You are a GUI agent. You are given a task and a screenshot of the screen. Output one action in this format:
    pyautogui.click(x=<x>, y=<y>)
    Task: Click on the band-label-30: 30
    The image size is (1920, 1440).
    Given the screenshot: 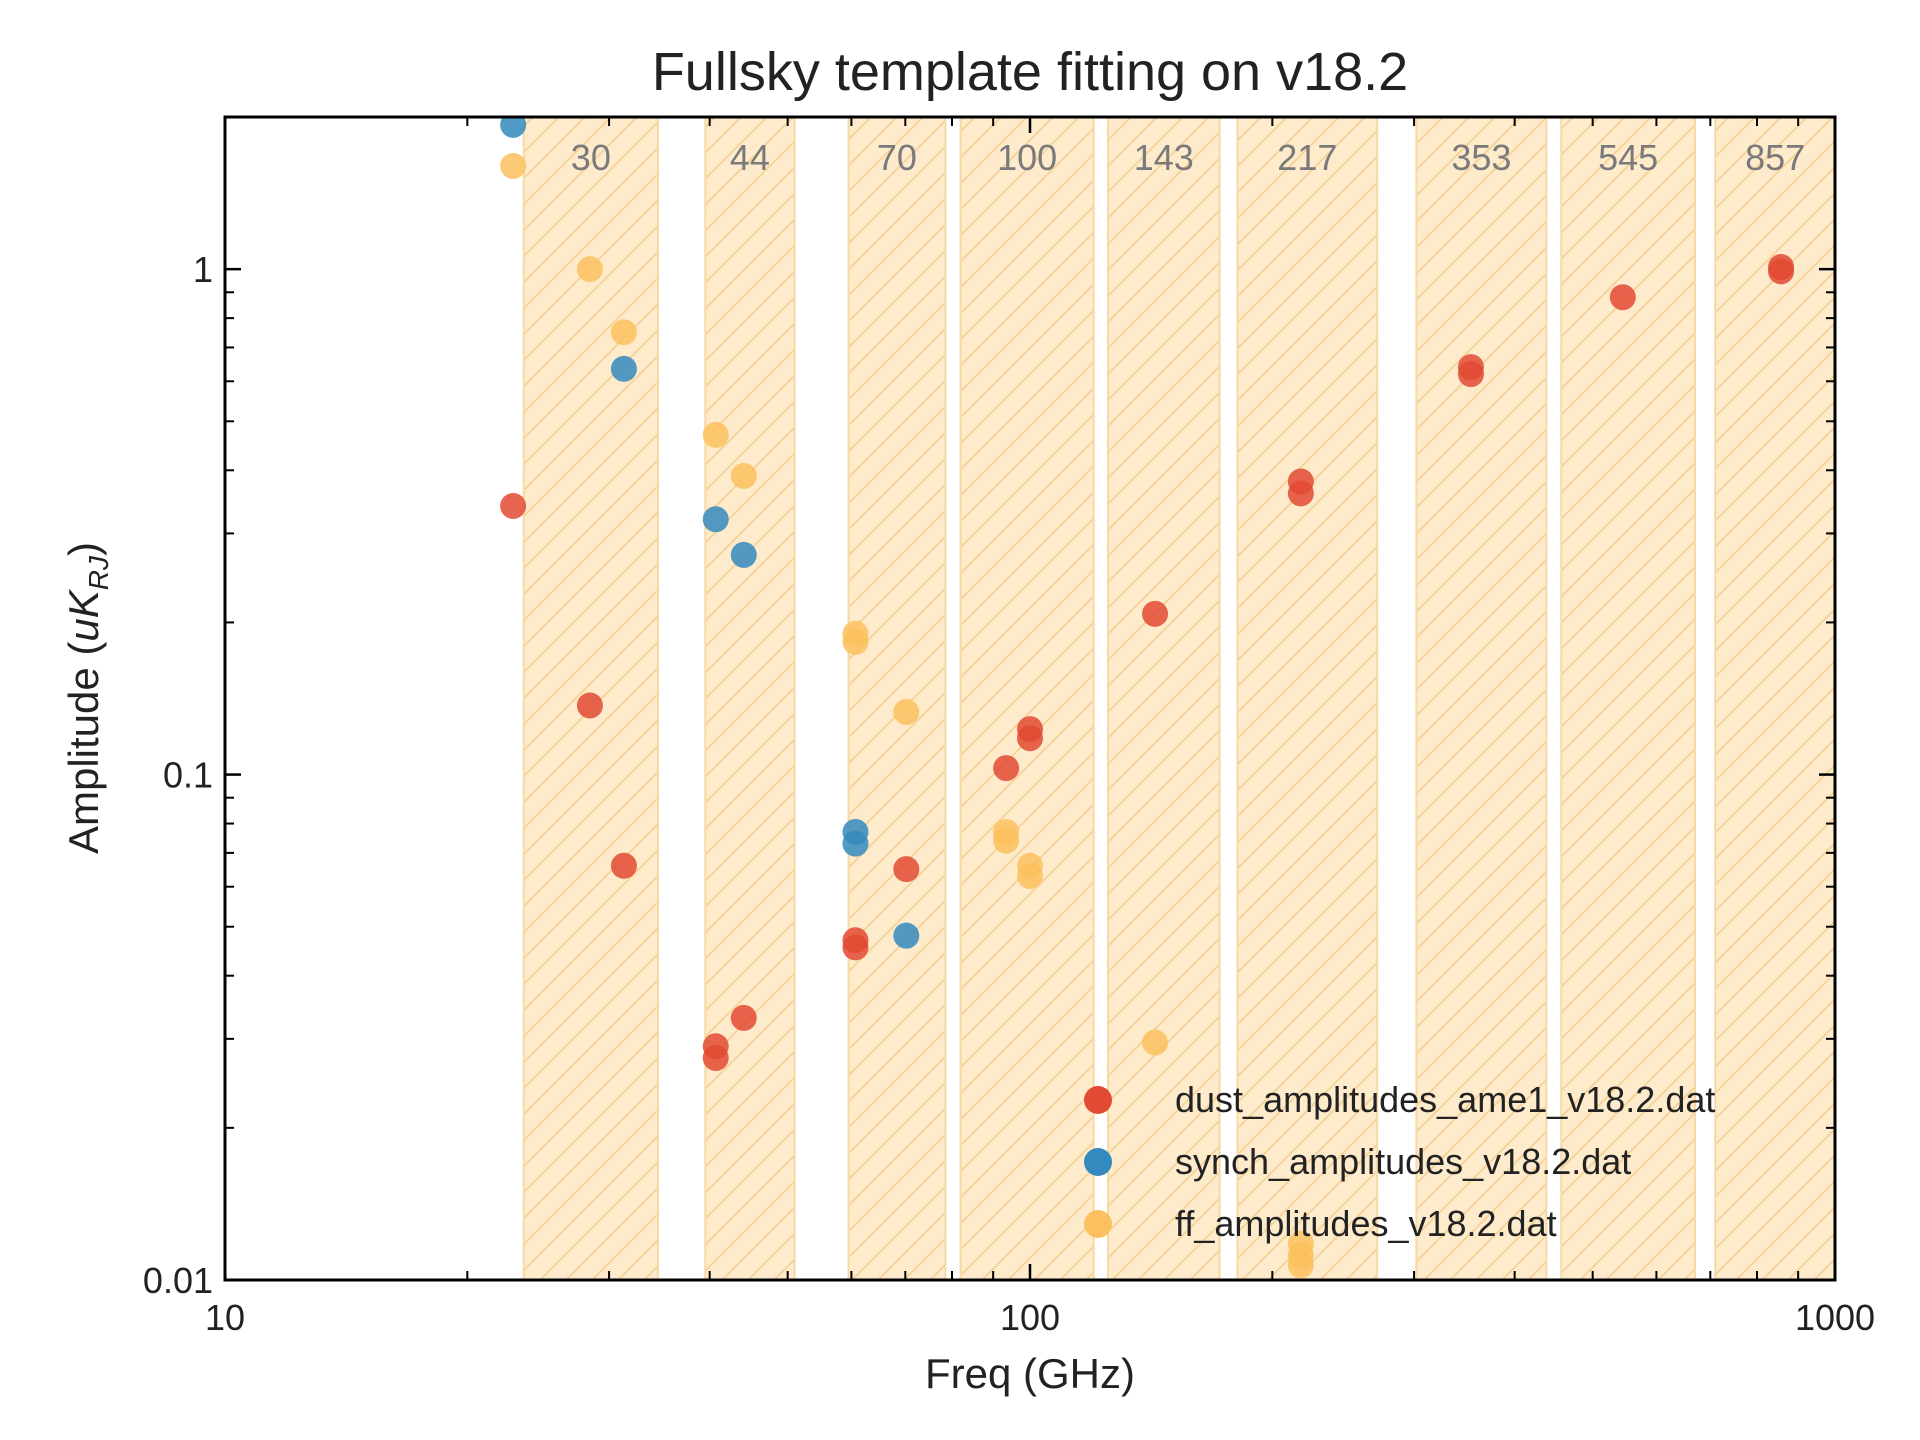 What is the action you would take?
    pyautogui.click(x=591, y=157)
    